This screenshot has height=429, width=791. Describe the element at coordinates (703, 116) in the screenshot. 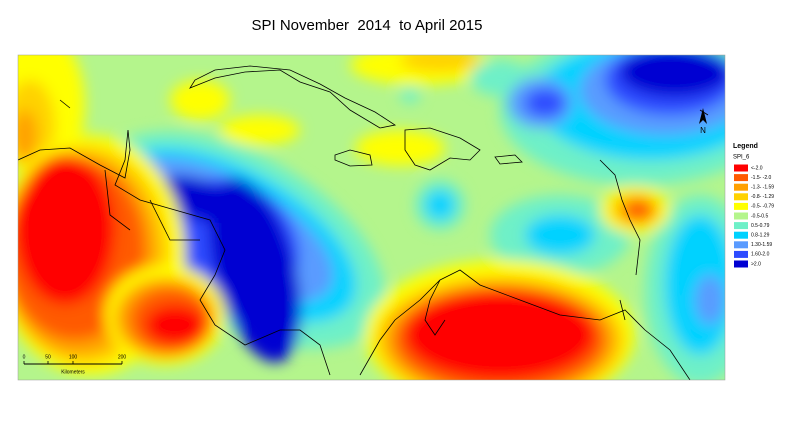

I see `north-arrow-icon` at that location.